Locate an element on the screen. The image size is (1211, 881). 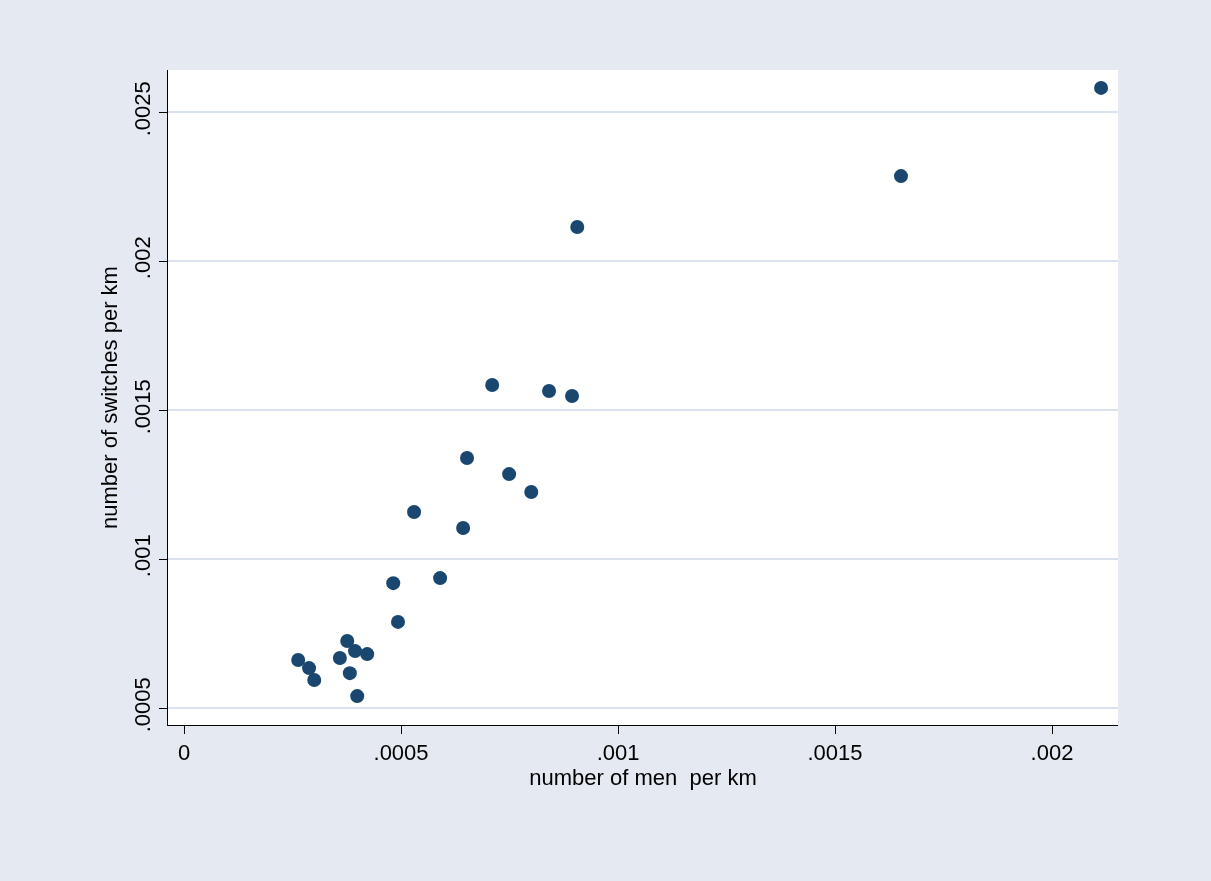
x-tick-label: .001 is located at coordinates (618, 753).